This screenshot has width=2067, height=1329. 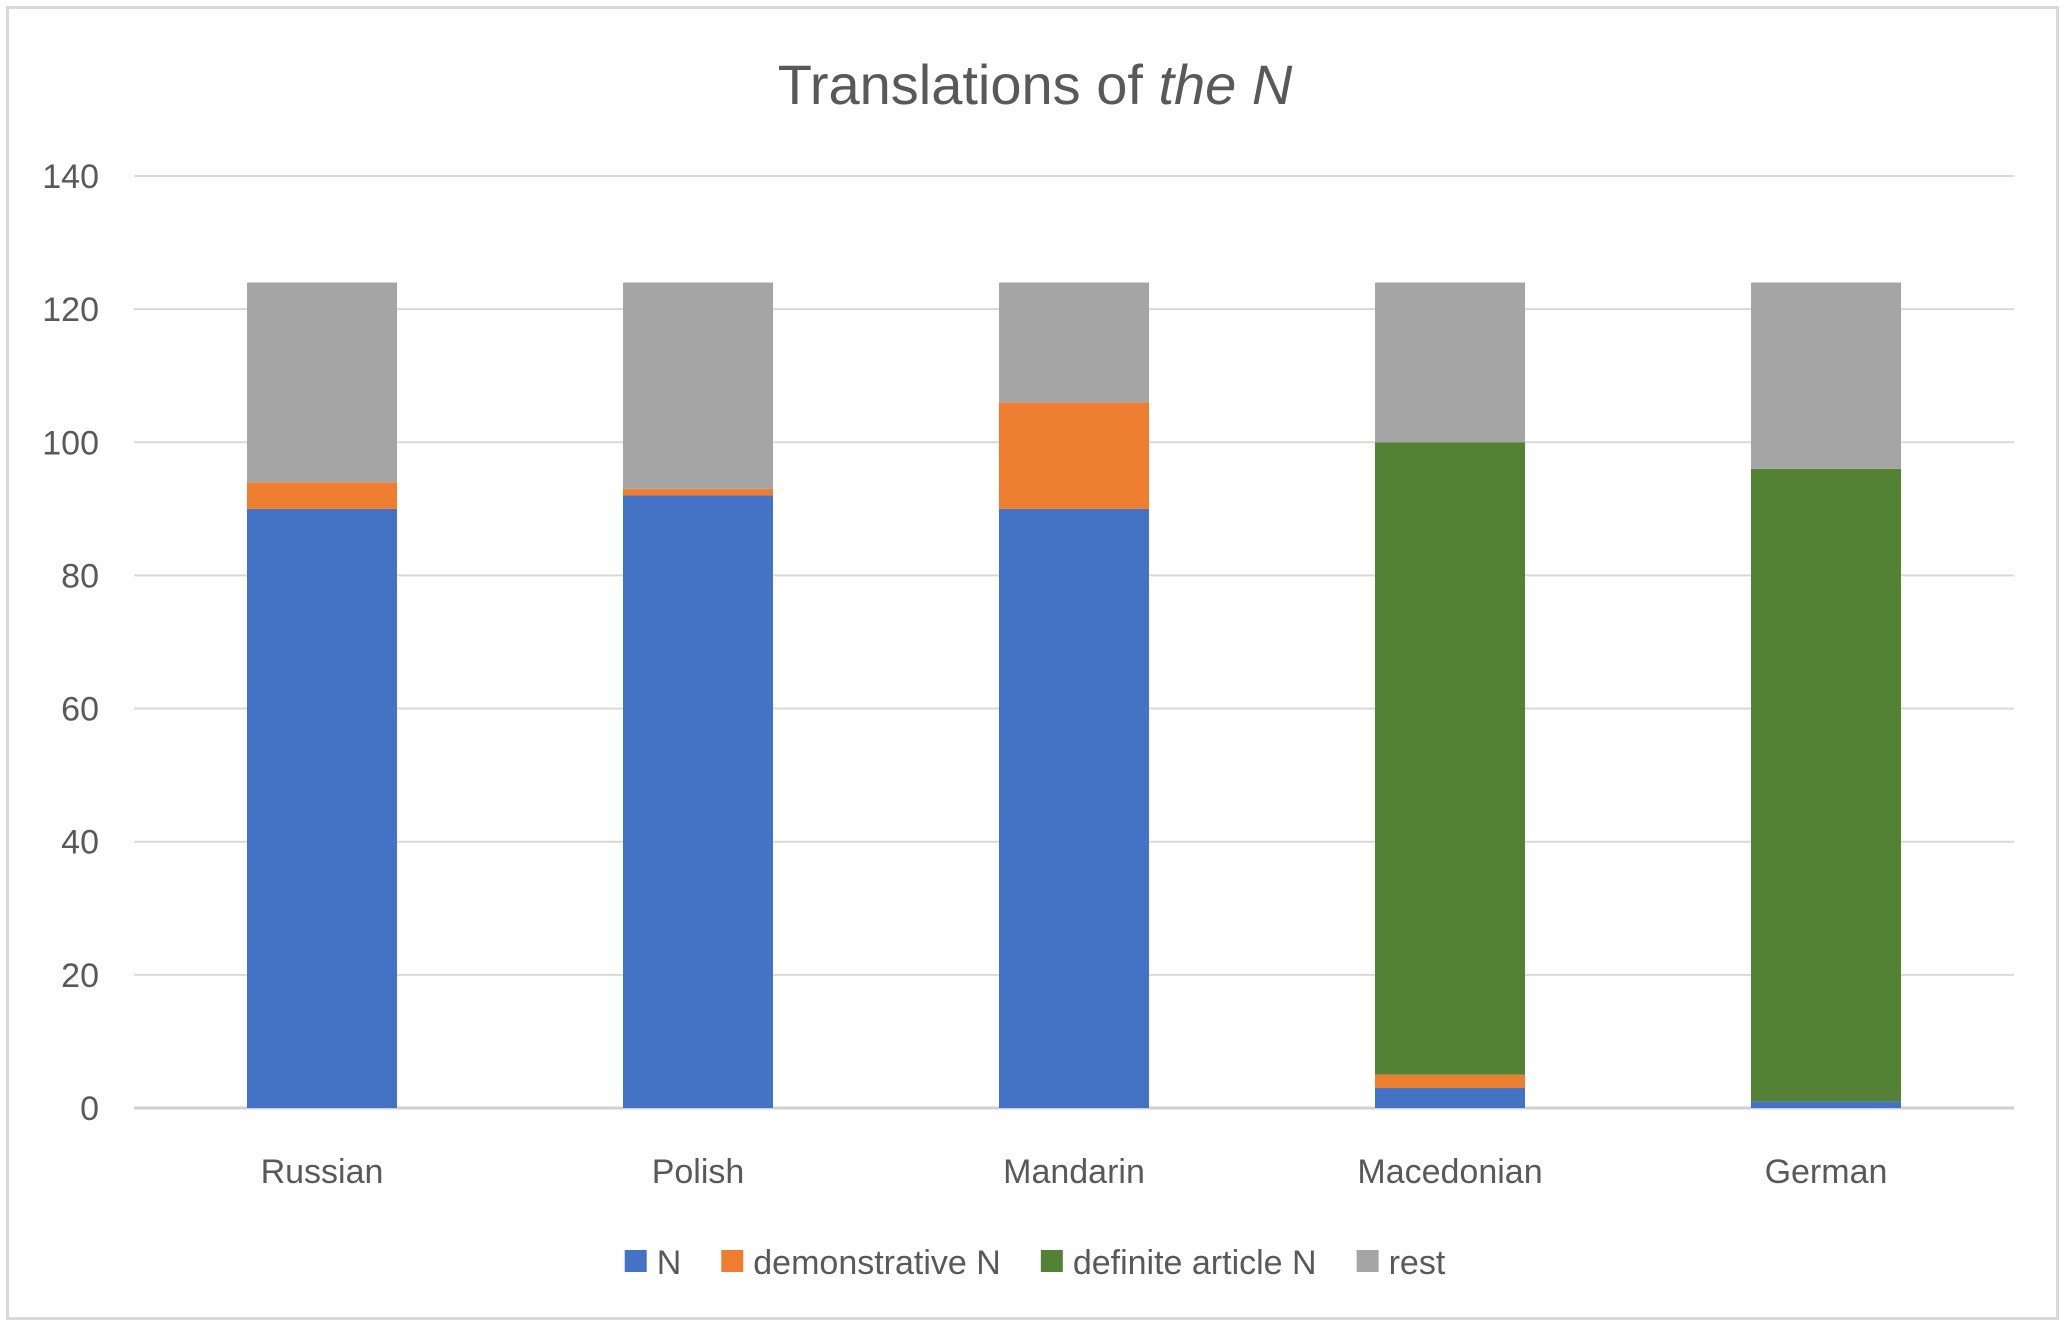 What do you see at coordinates (1417, 1263) in the screenshot?
I see `legend-label: rest` at bounding box center [1417, 1263].